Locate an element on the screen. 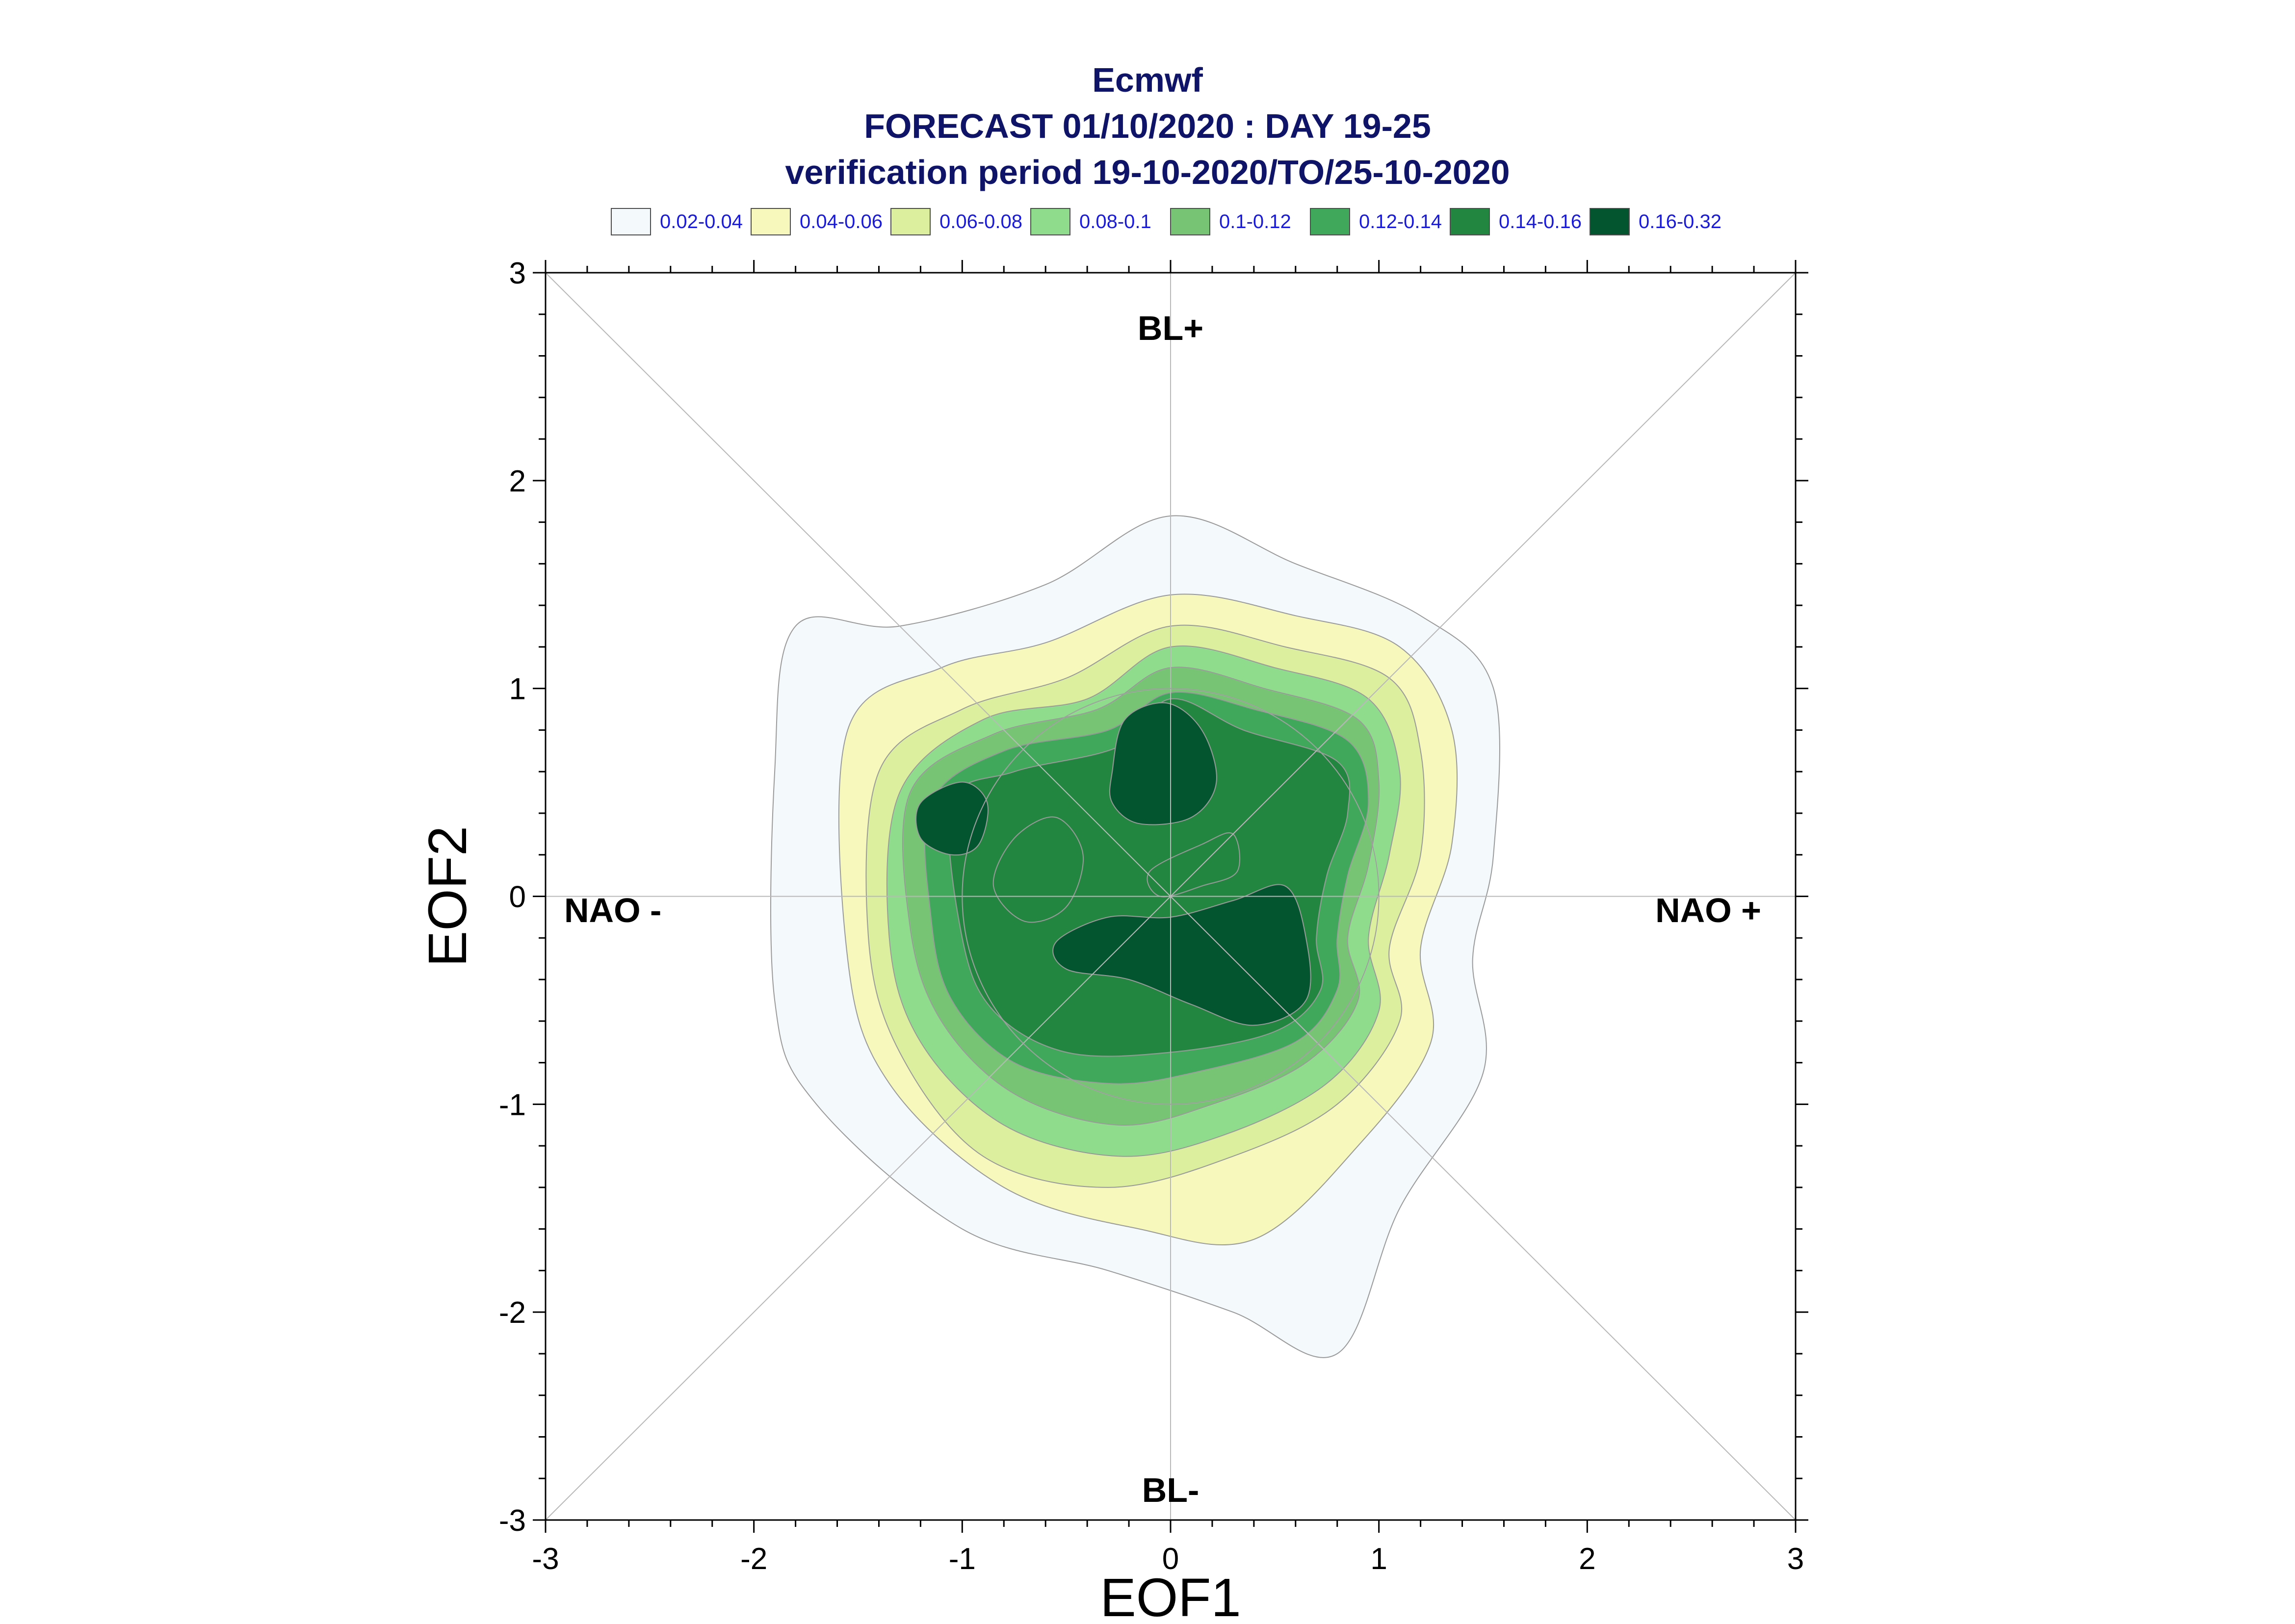 The width and height of the screenshot is (2295, 1624). regime-label-bl-minus: BL- is located at coordinates (1171, 1490).